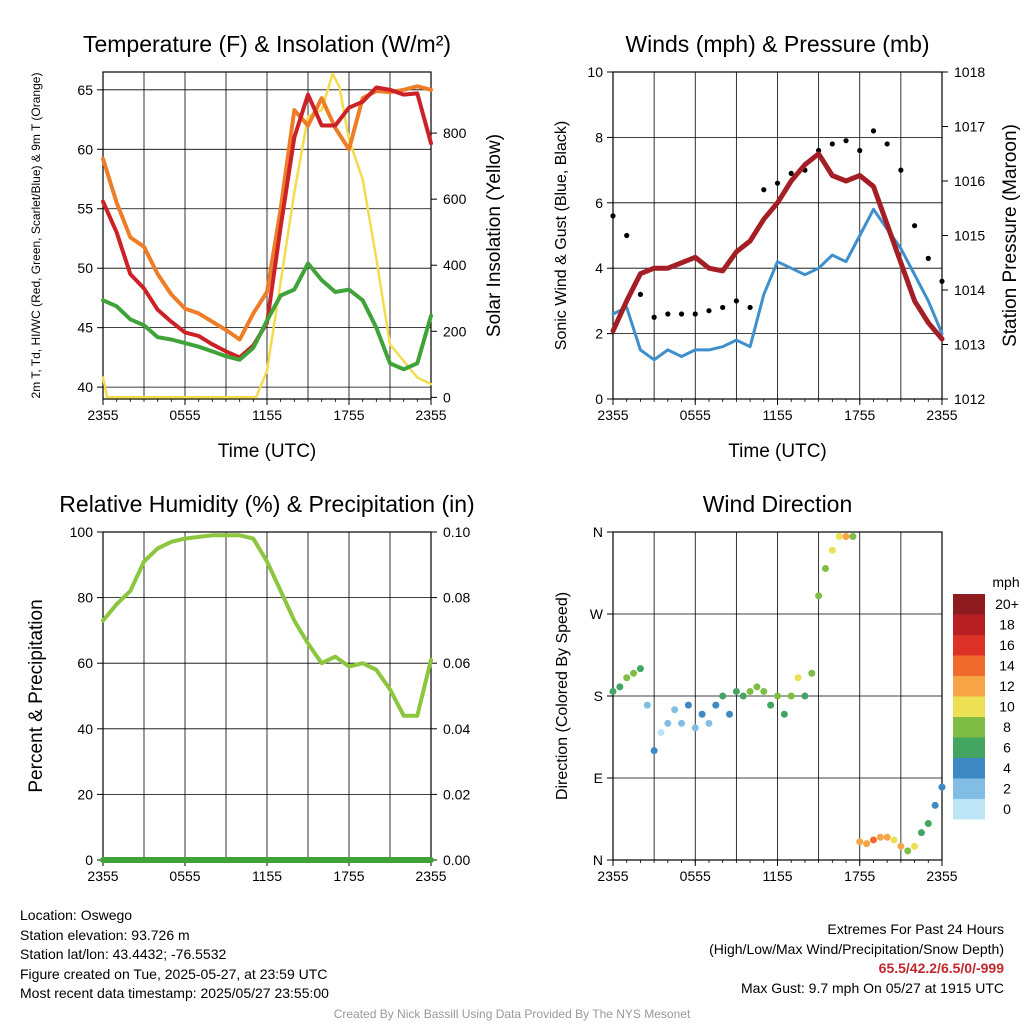 Image resolution: width=1024 pixels, height=1024 pixels. Describe the element at coordinates (1007, 604) in the screenshot. I see `legend-label: 20+` at that location.